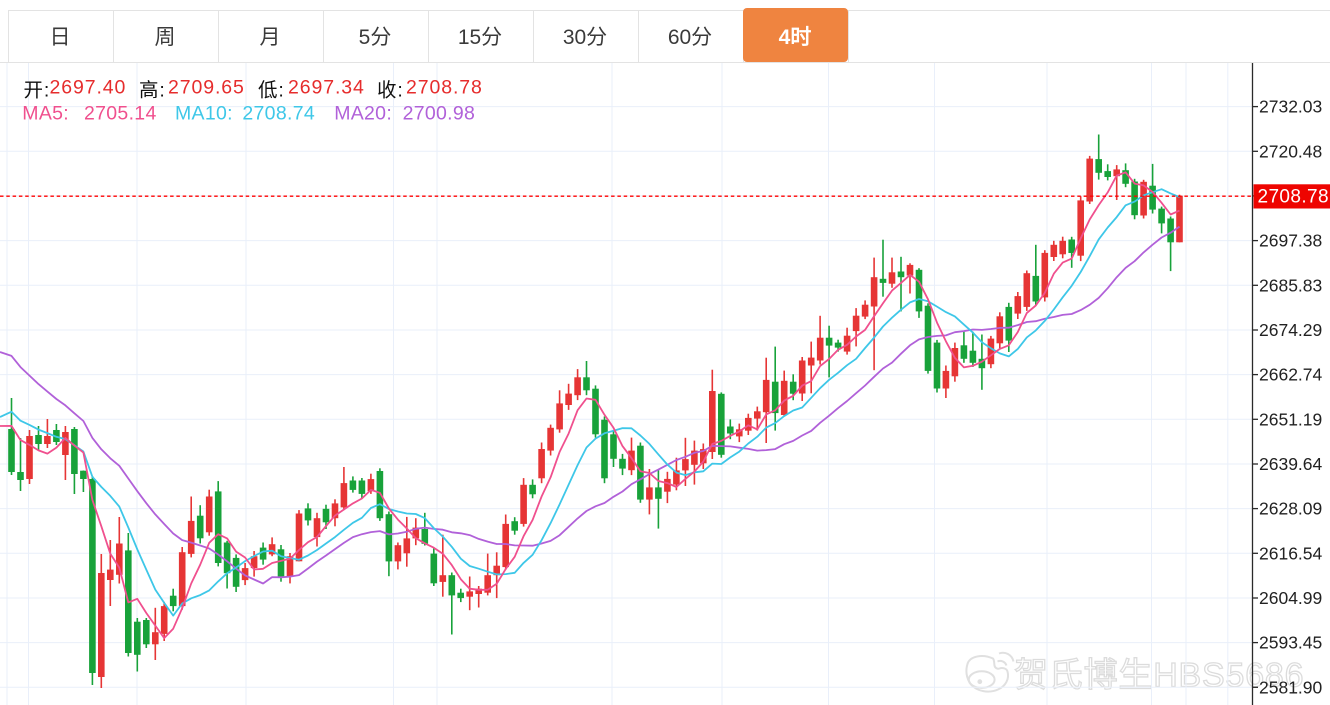  Describe the element at coordinates (1290, 330) in the screenshot. I see `svg-text: 2674.29` at that location.